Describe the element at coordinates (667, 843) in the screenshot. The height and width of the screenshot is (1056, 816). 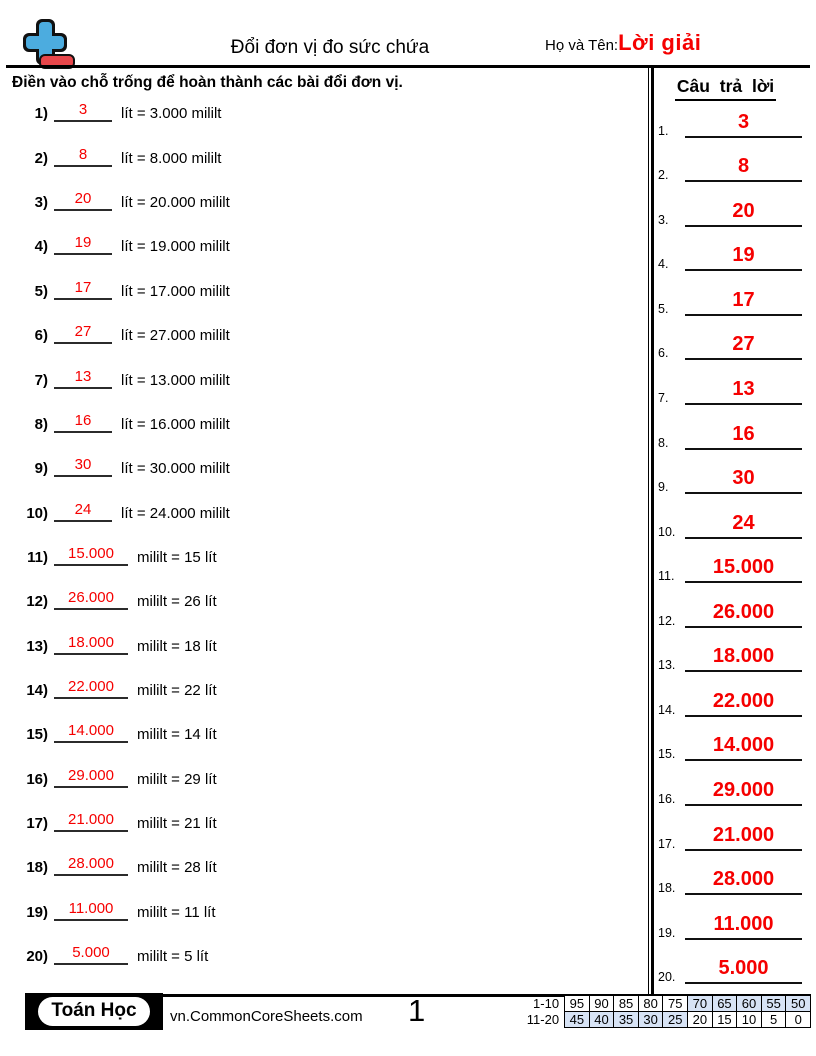
I see `answer-key-number: 17.` at that location.